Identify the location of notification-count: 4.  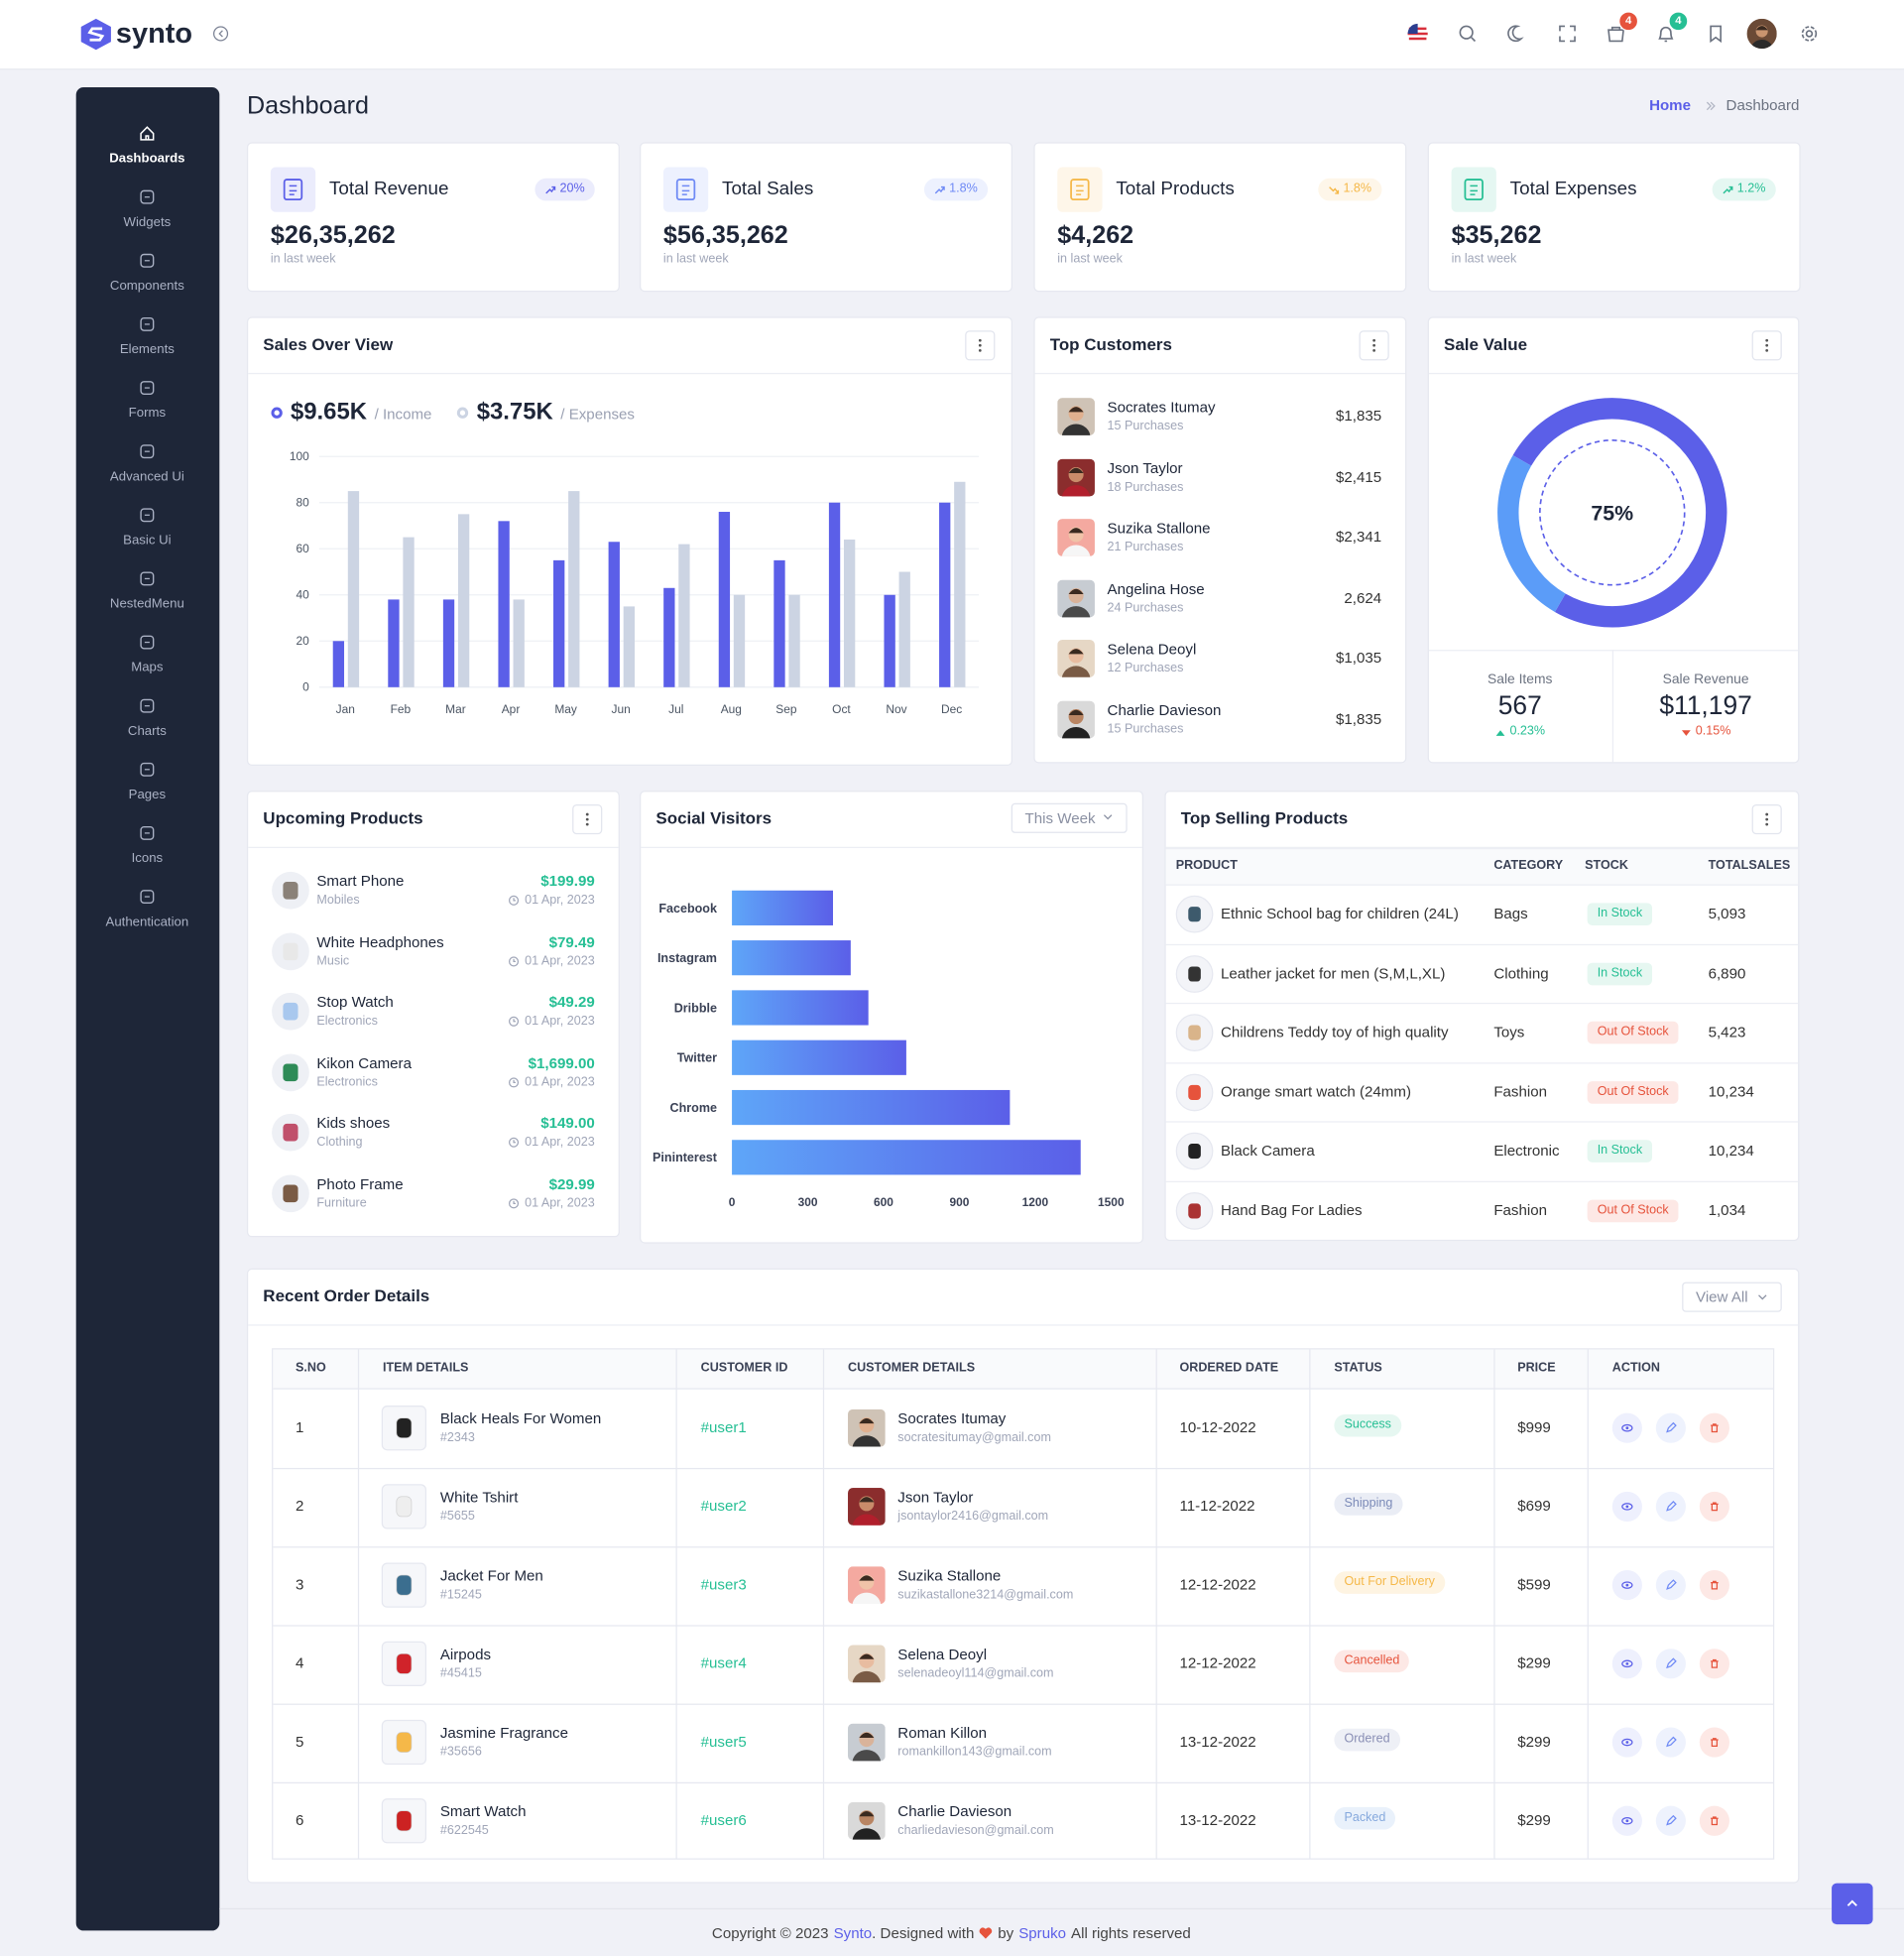
(1678, 20).